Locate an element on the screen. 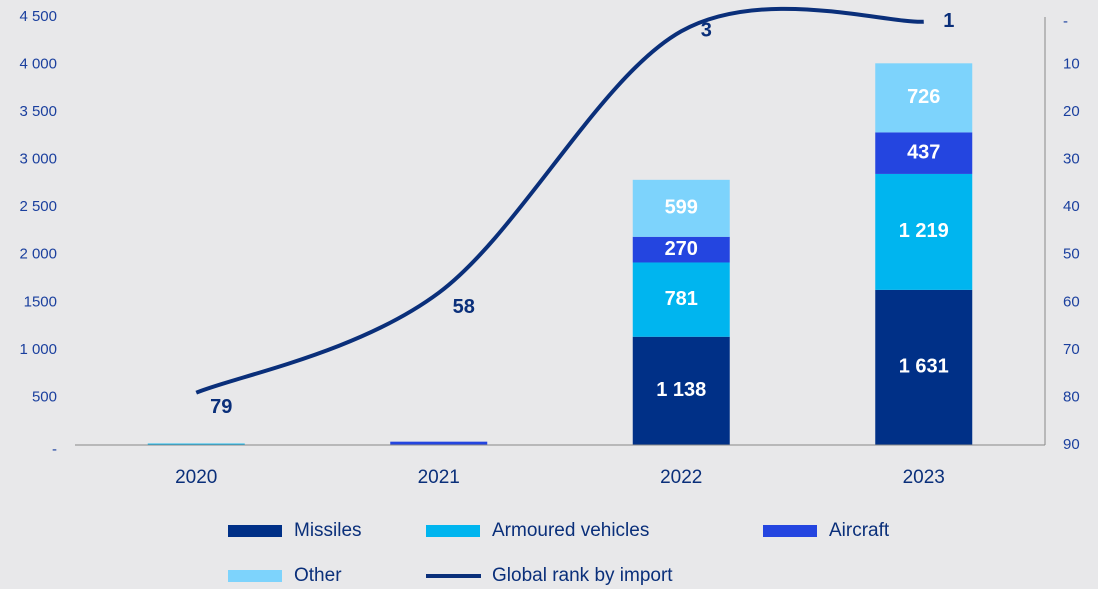 This screenshot has height=589, width=1098. y-tick-label: 3 500 is located at coordinates (38, 111).